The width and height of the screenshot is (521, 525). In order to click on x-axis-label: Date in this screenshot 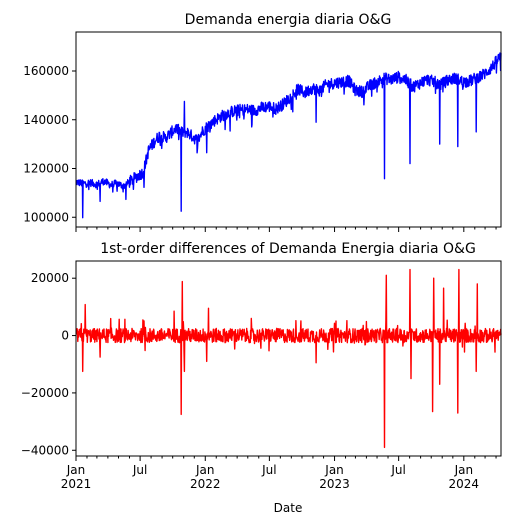, I will do `click(288, 508)`.